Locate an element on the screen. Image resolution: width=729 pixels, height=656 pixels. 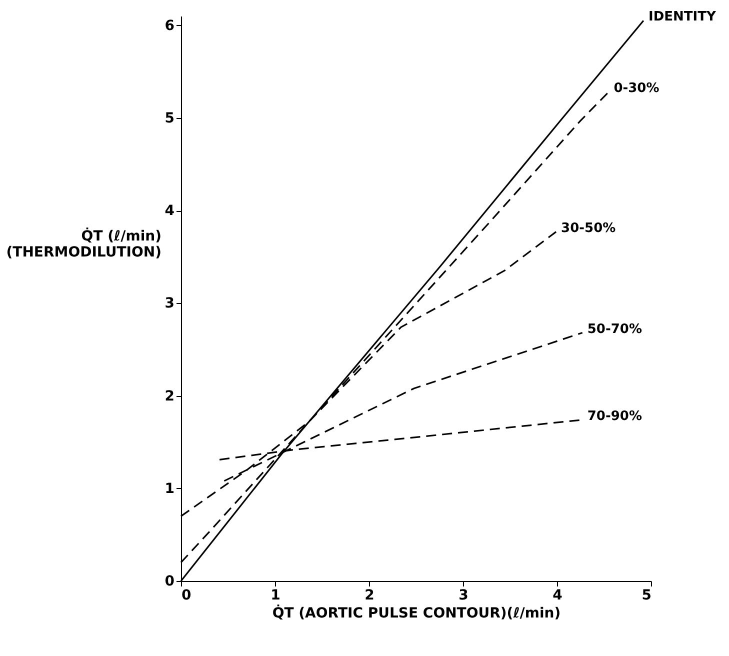
series-label: 70-90% is located at coordinates (614, 416).